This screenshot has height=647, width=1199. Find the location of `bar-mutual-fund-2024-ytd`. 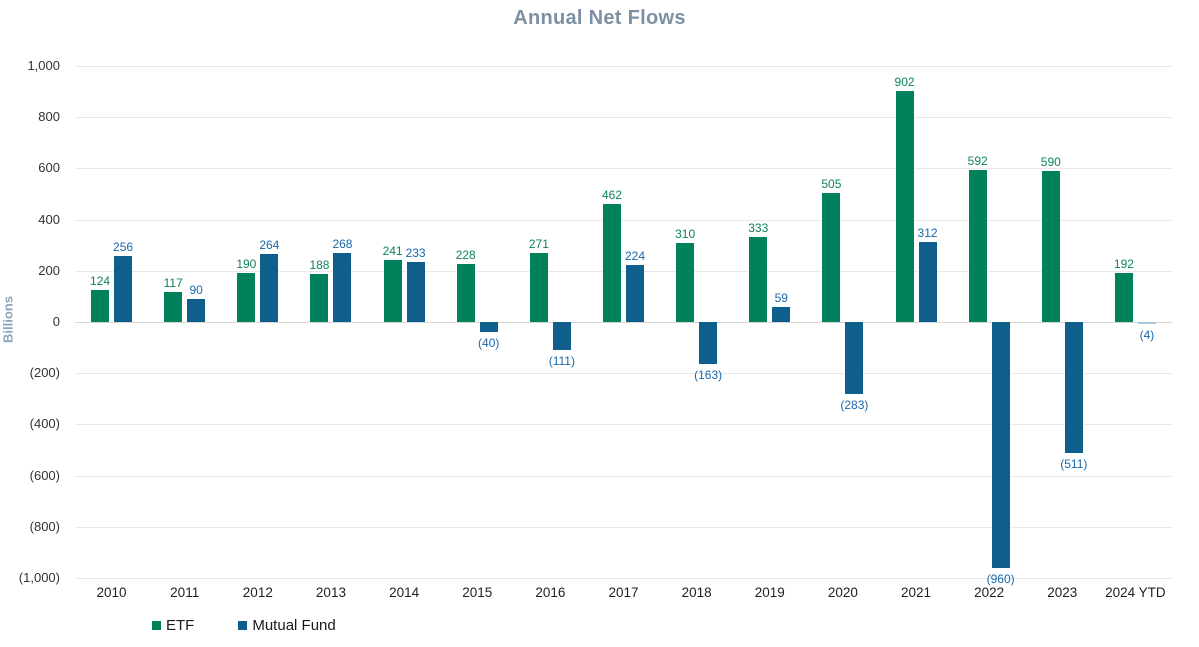

bar-mutual-fund-2024-ytd is located at coordinates (1146, 323).